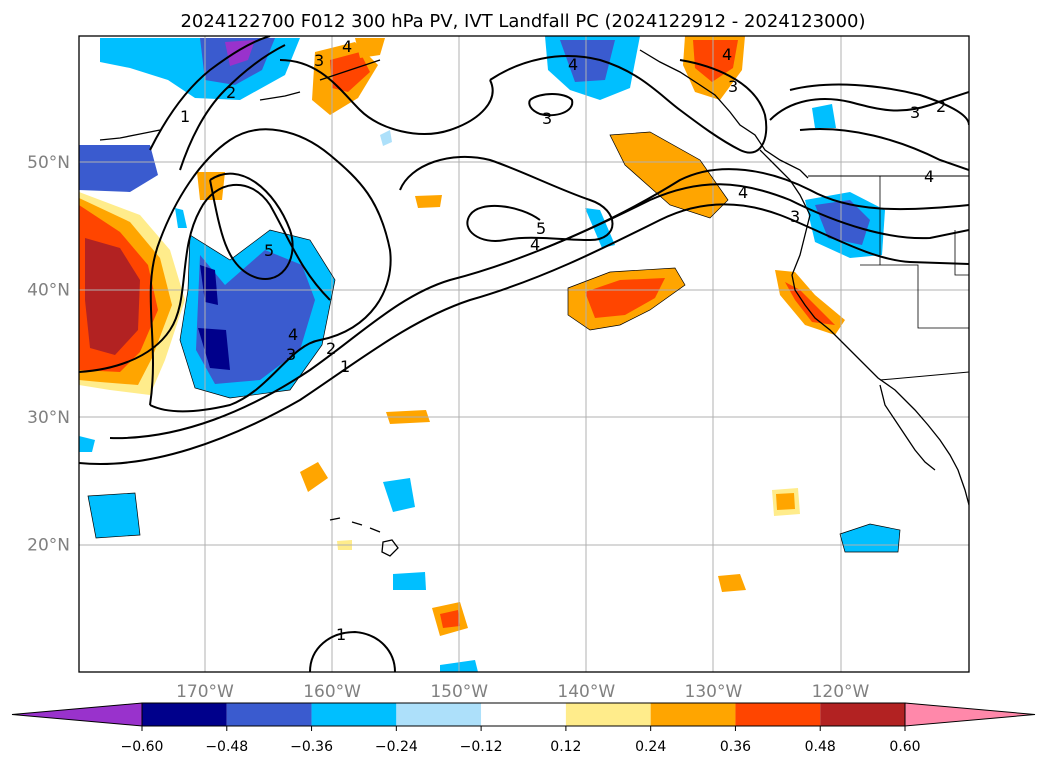  What do you see at coordinates (904, 747) in the screenshot?
I see `colorbar-tick-label: 0.60` at bounding box center [904, 747].